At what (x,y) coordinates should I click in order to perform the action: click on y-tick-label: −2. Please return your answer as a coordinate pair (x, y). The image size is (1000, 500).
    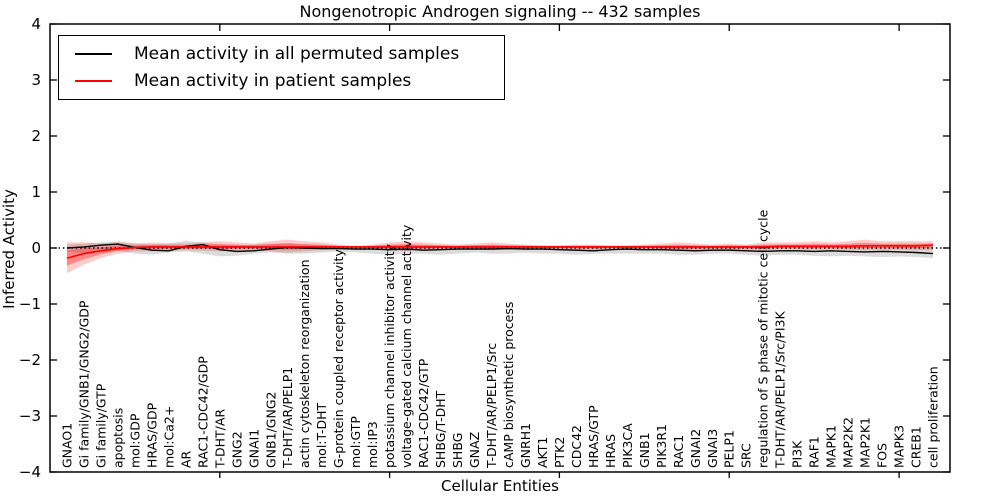
    Looking at the image, I should click on (30, 360).